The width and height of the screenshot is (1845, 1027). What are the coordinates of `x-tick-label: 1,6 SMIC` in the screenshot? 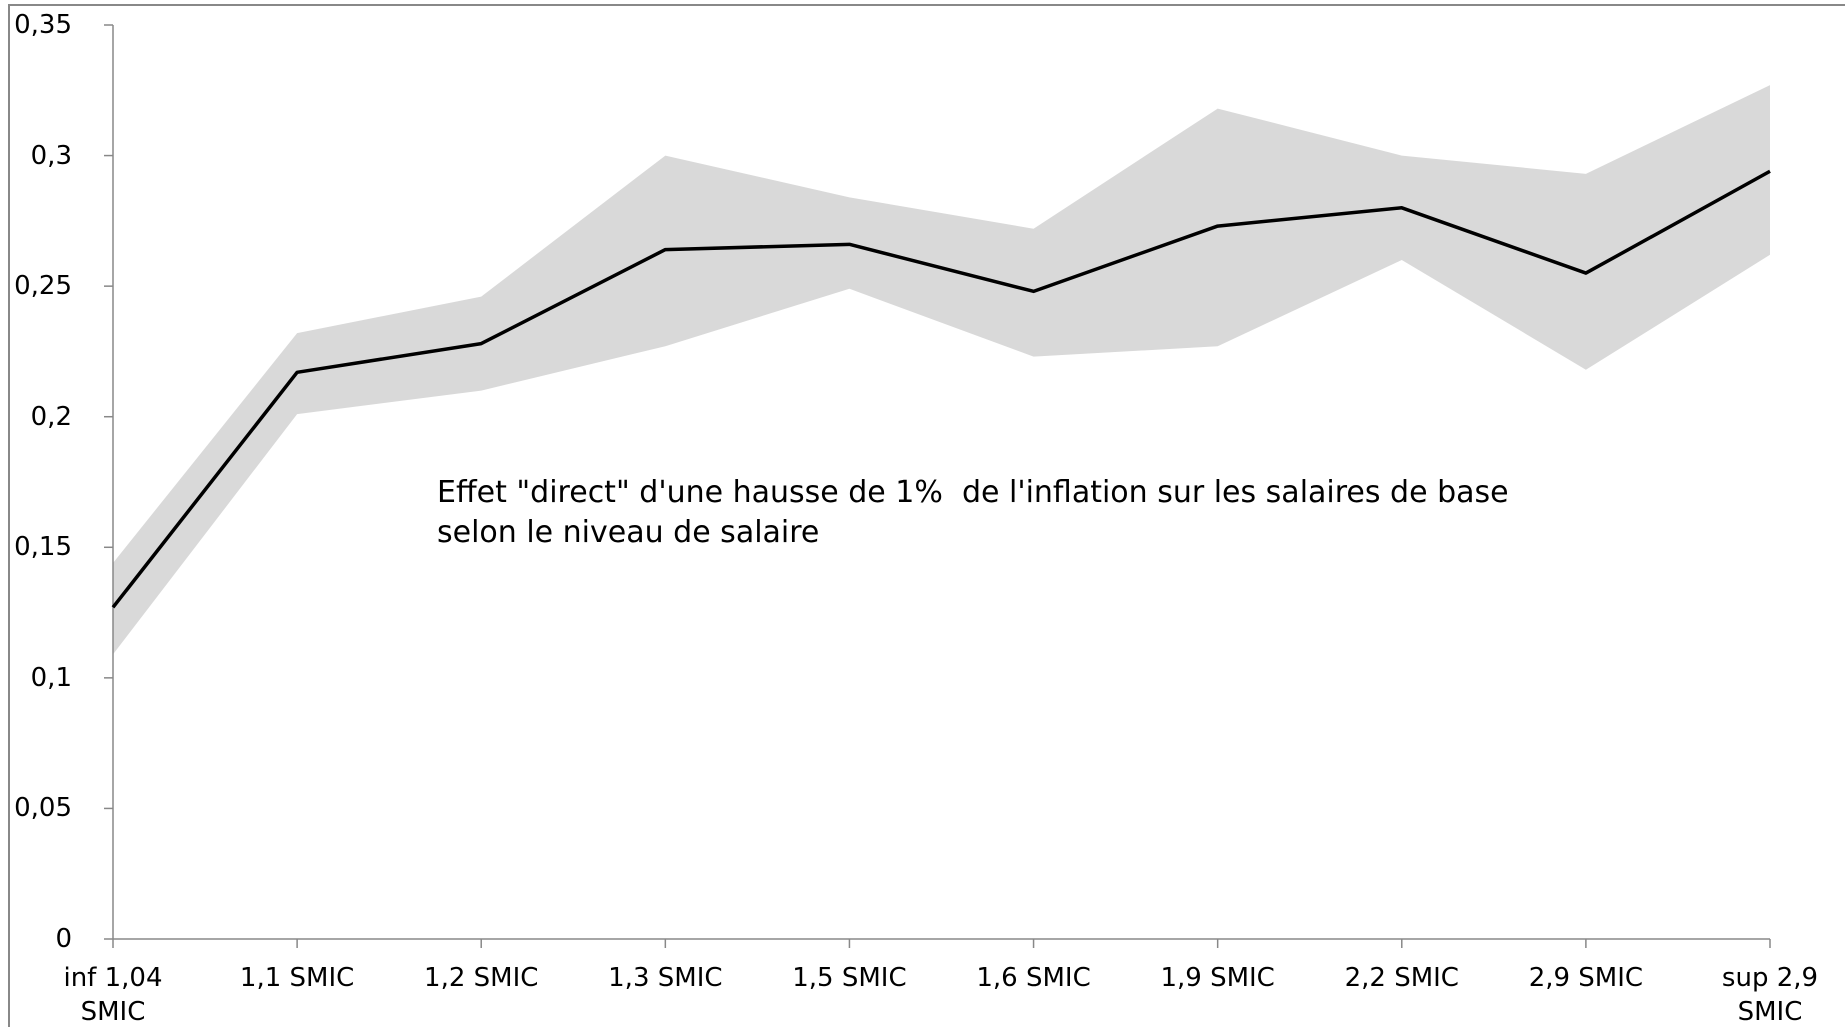 It's located at (1033, 978).